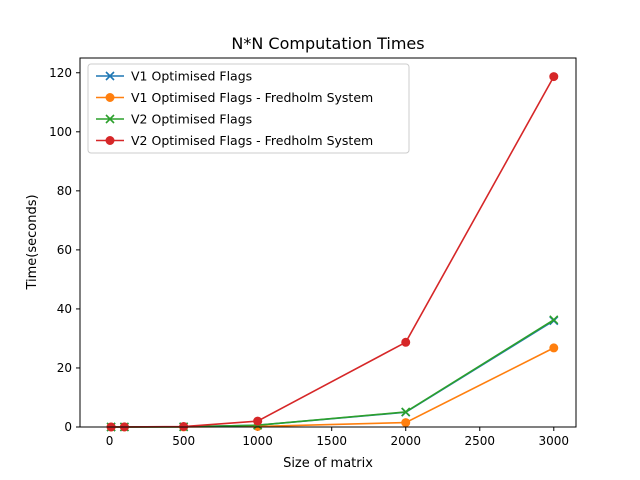 The height and width of the screenshot is (480, 640). I want to click on x-tick-label: 2500, so click(479, 441).